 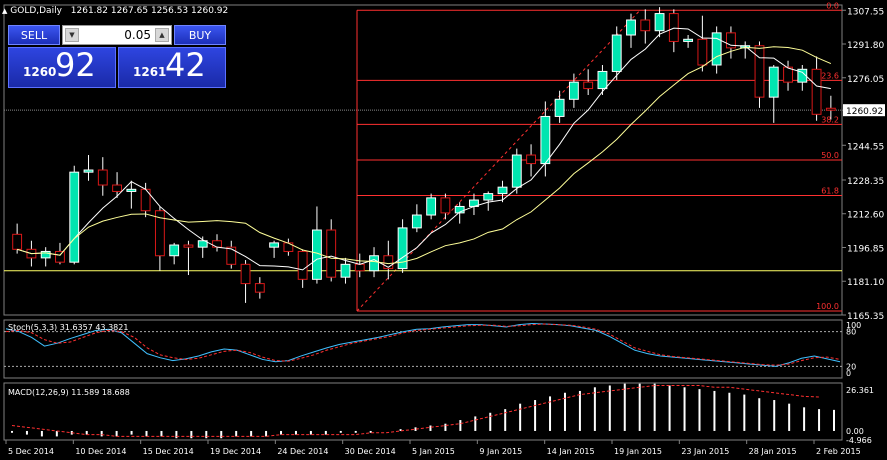 I want to click on arrow-up-icon: ▲, so click(x=162, y=35).